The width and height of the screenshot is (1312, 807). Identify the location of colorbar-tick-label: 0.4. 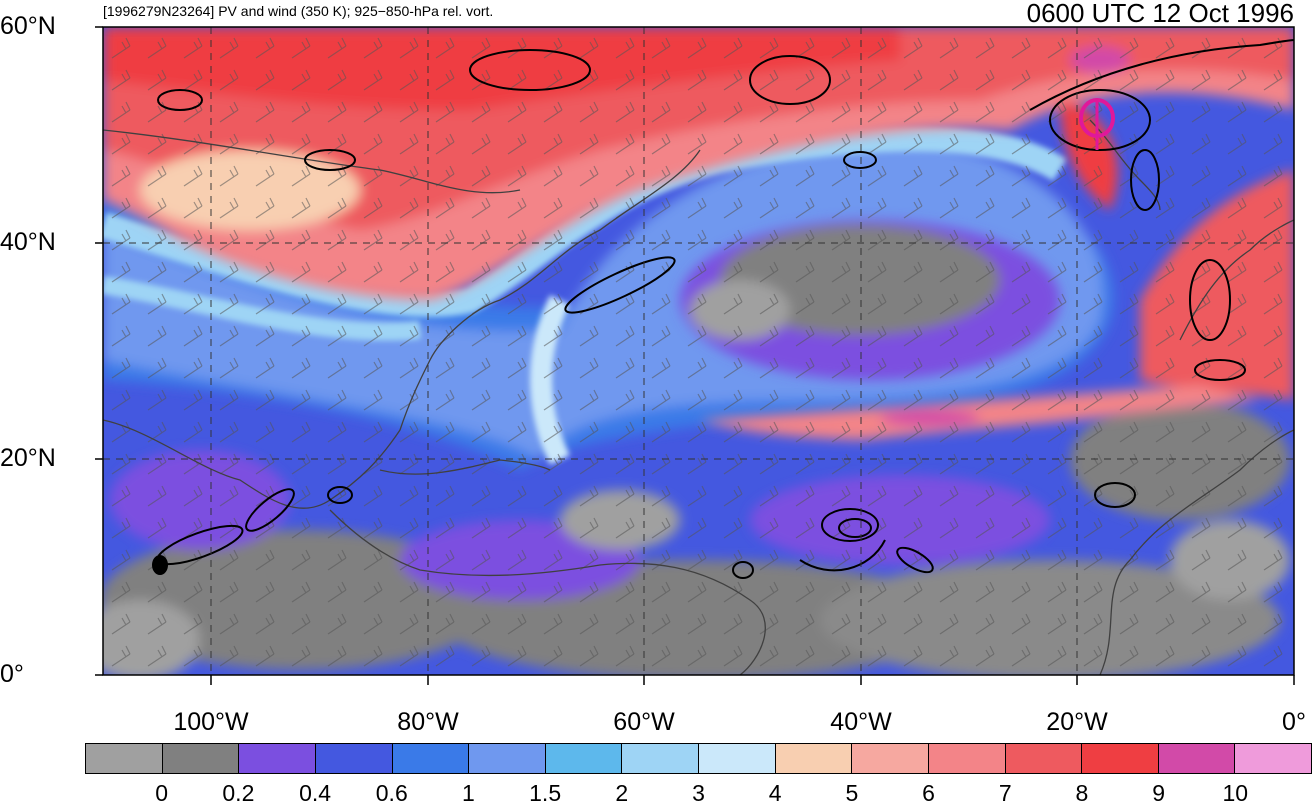
(315, 793).